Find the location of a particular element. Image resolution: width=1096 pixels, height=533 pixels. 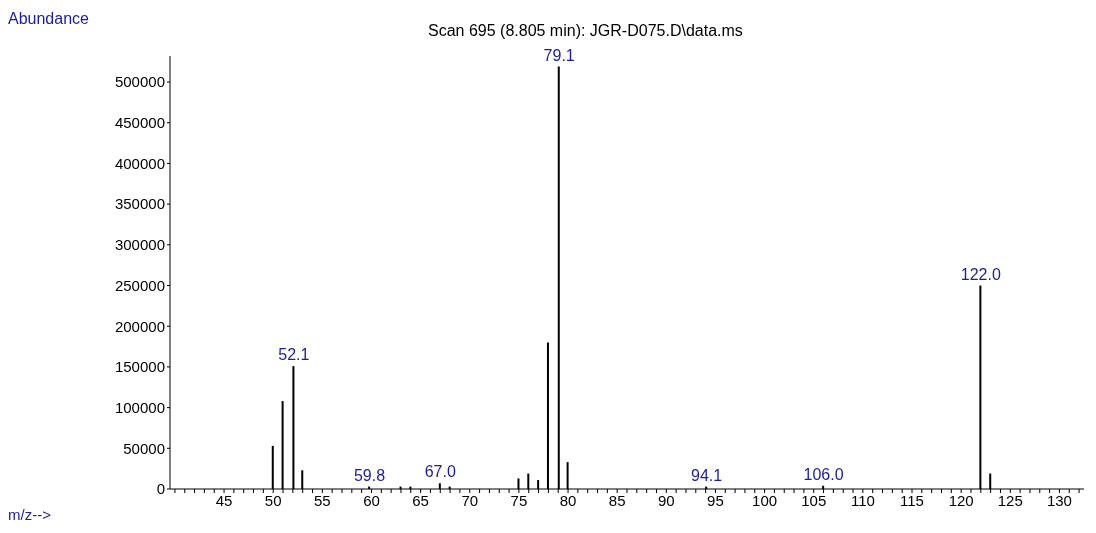

x-tick-label: 125 is located at coordinates (1010, 500).